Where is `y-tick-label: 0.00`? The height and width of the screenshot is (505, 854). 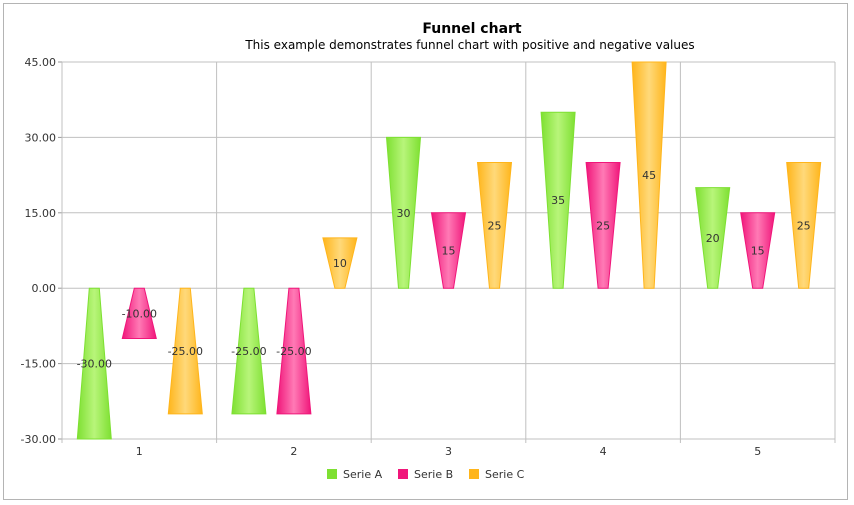
y-tick-label: 0.00 is located at coordinates (44, 288).